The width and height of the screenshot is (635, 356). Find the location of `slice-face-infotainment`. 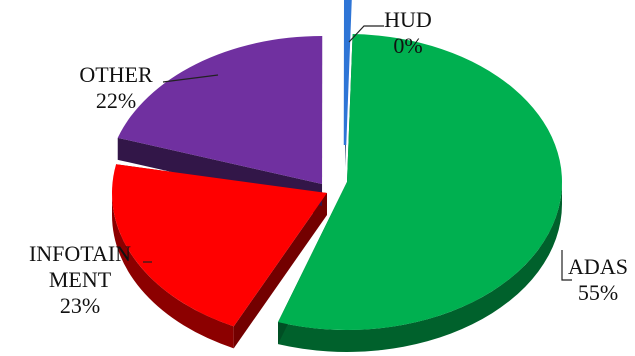

slice-face-infotainment is located at coordinates (280, 271).